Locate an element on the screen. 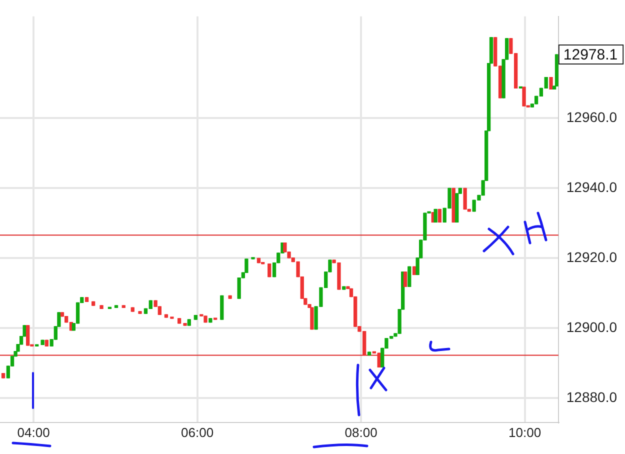 The height and width of the screenshot is (454, 625). y-tick-label: 12940.0 is located at coordinates (592, 186).